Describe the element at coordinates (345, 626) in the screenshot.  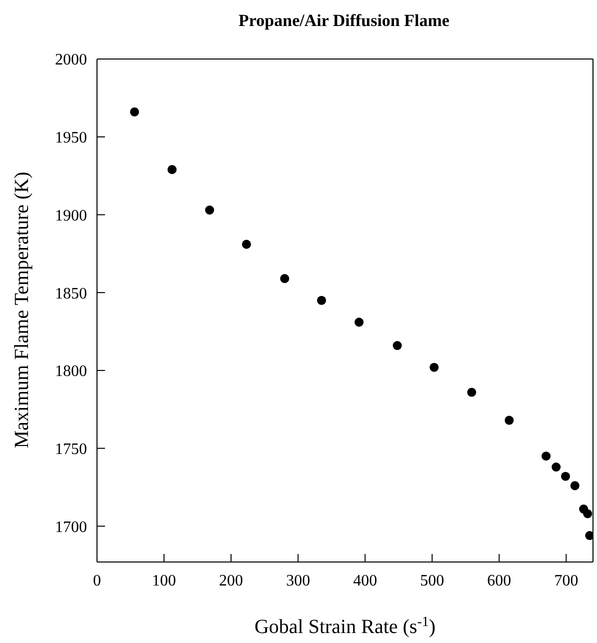
I see `x-axis-title: Gobal Strain Rate (s$^{-1}$)` at that location.